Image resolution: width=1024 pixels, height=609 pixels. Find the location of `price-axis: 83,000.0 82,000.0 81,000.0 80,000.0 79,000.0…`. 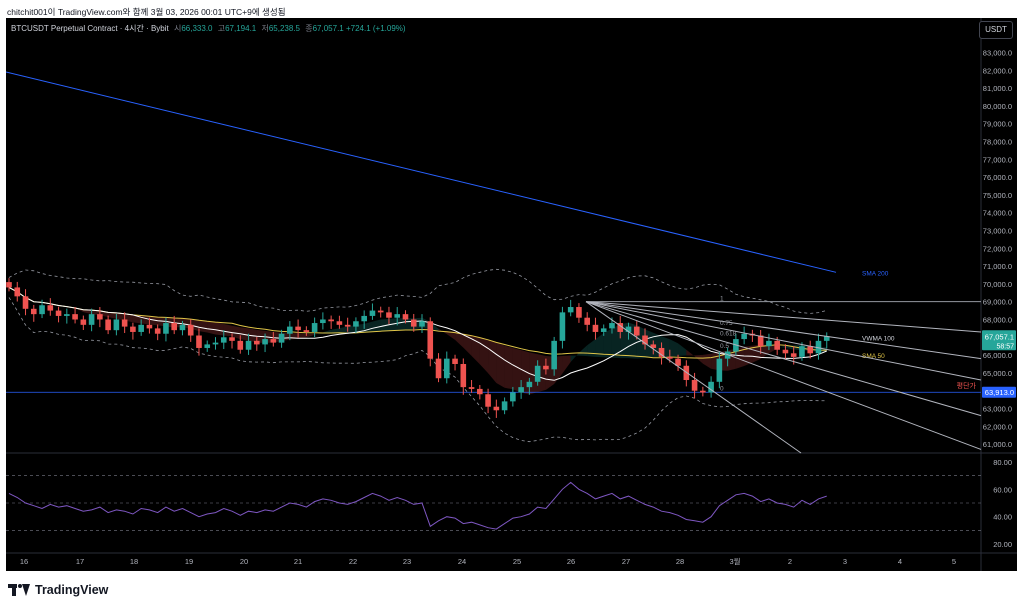

price-axis: 83,000.0 82,000.0 81,000.0 80,000.0 79,000.0… is located at coordinates (999, 248).